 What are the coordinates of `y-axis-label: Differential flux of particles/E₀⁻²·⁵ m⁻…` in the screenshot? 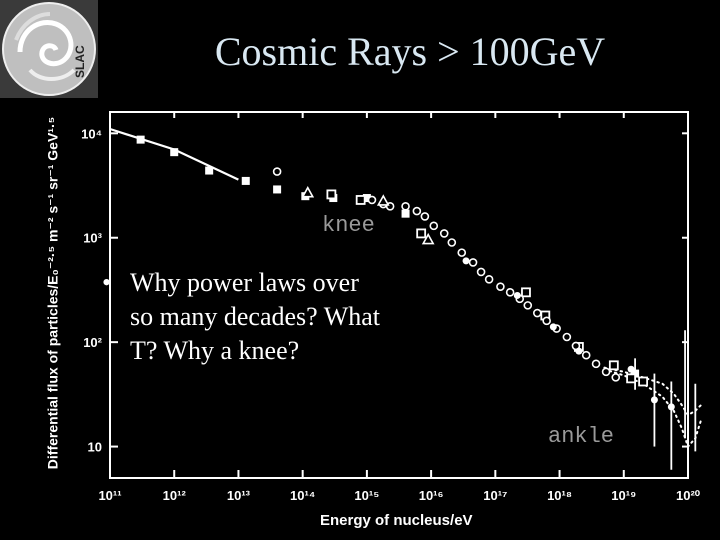 It's located at (52, 292).